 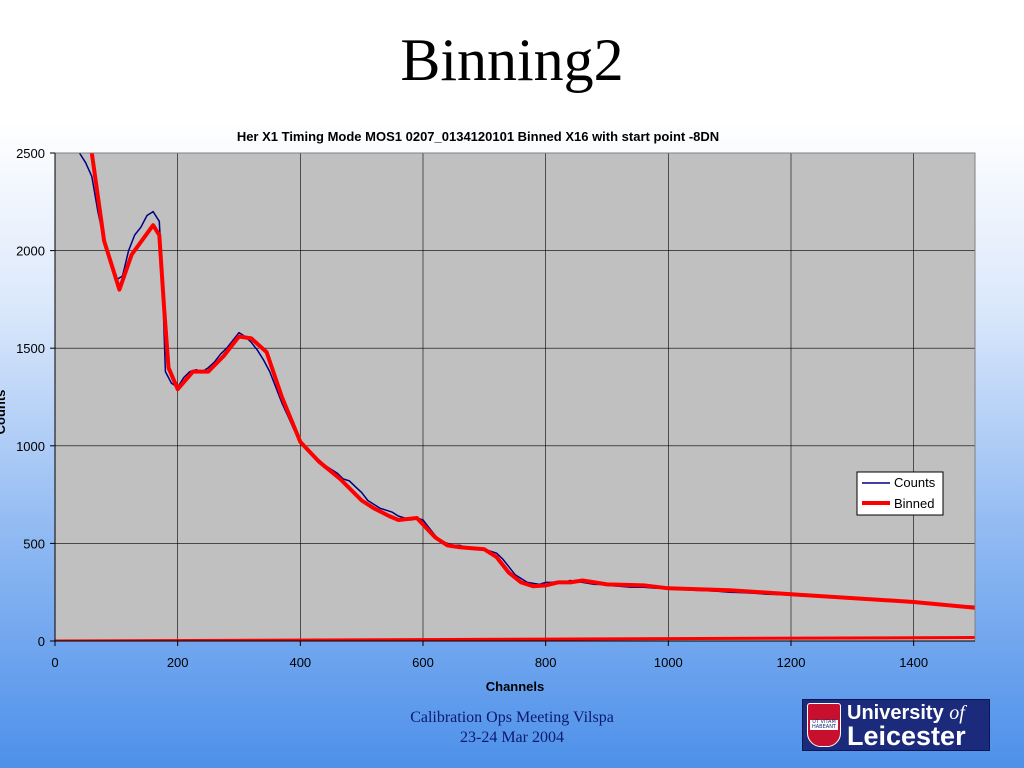 What do you see at coordinates (30, 251) in the screenshot?
I see `y-tick-label: 2000` at bounding box center [30, 251].